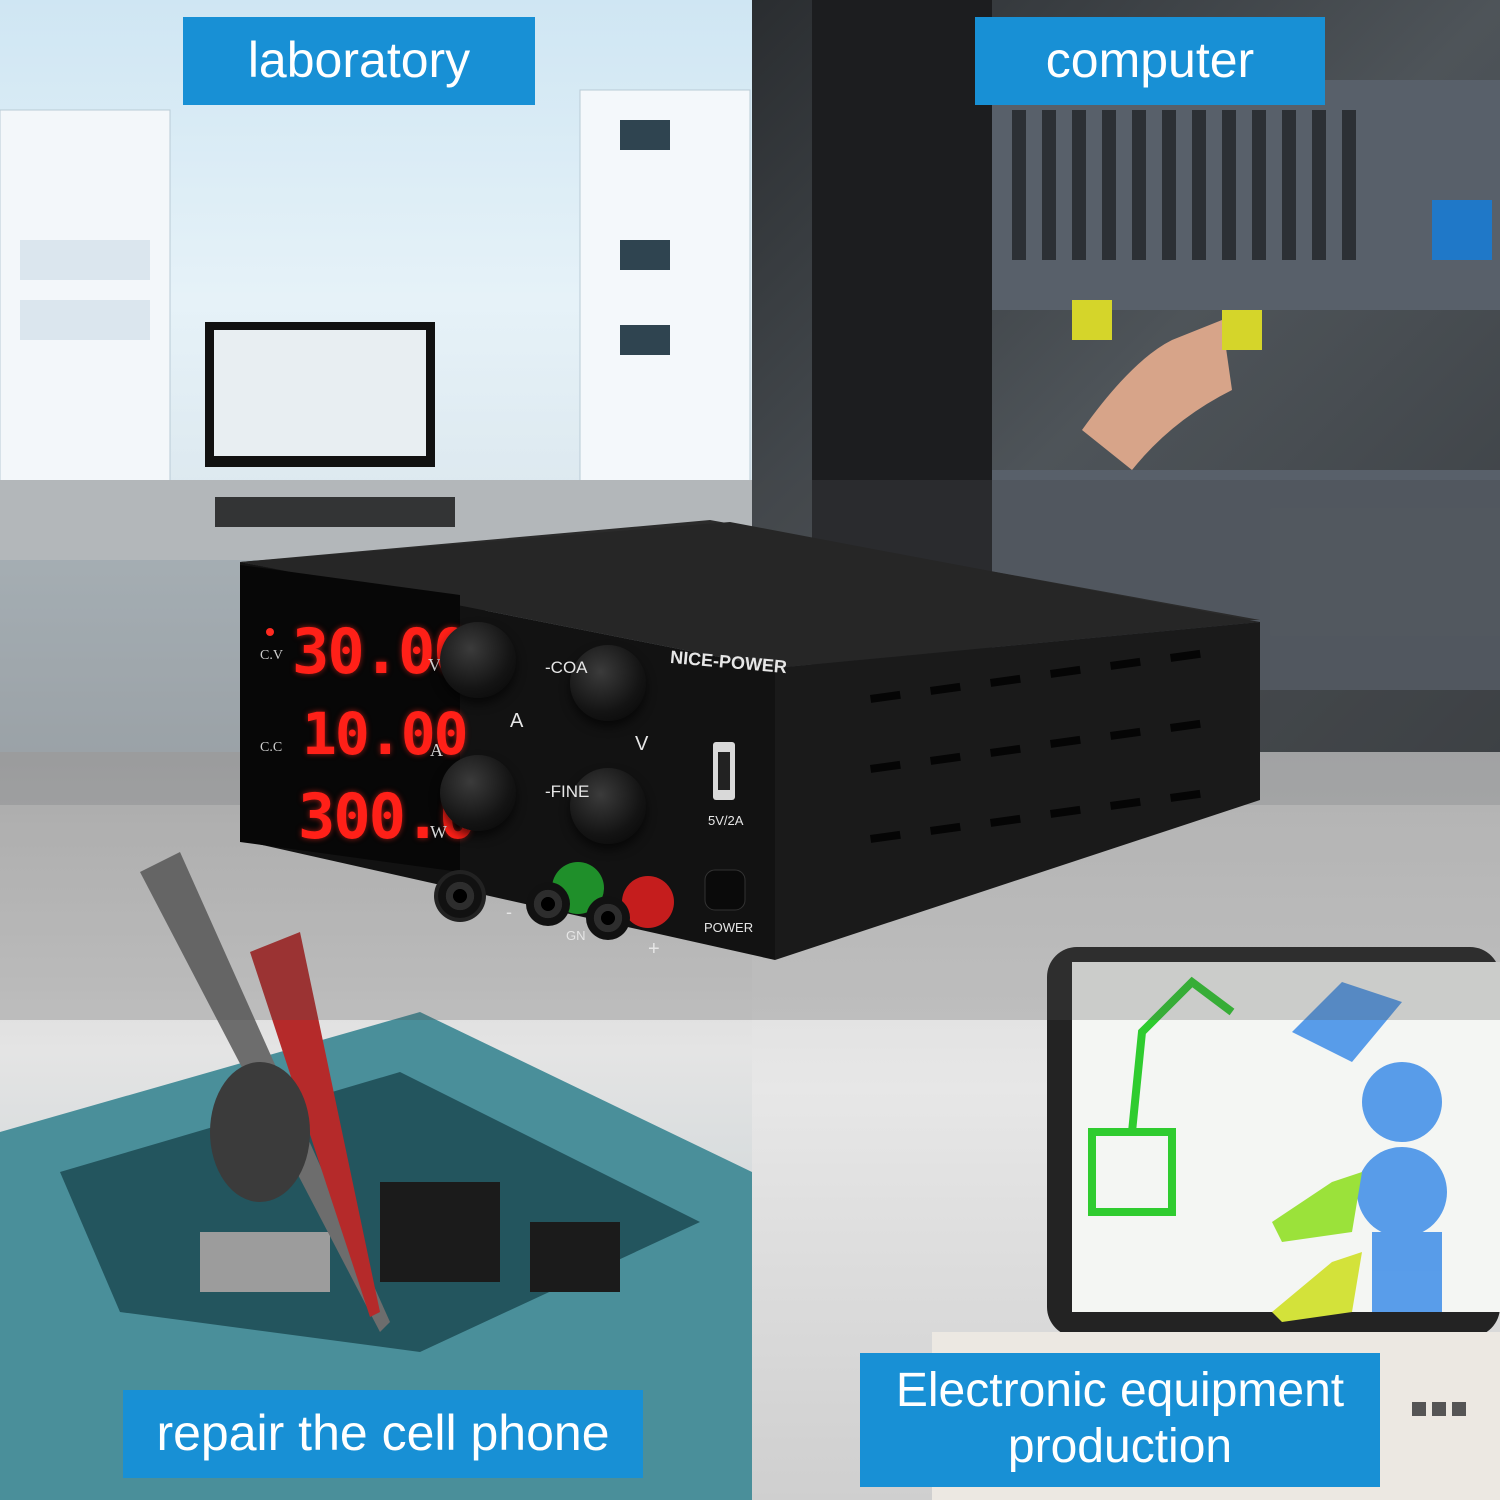  I want to click on repair-cell-phone-label: repair the cell phone, so click(383, 1434).